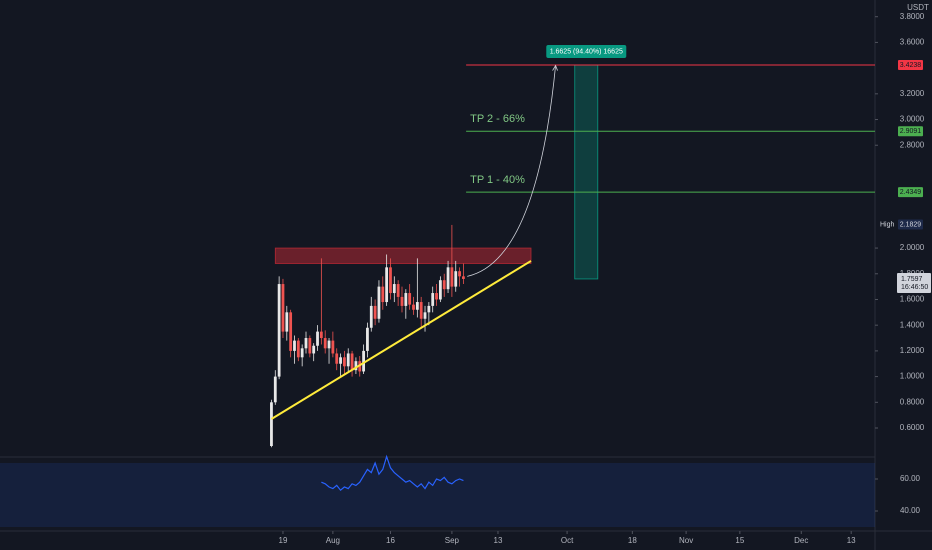  What do you see at coordinates (497, 119) in the screenshot?
I see `target-label: TP 2 - 66%` at bounding box center [497, 119].